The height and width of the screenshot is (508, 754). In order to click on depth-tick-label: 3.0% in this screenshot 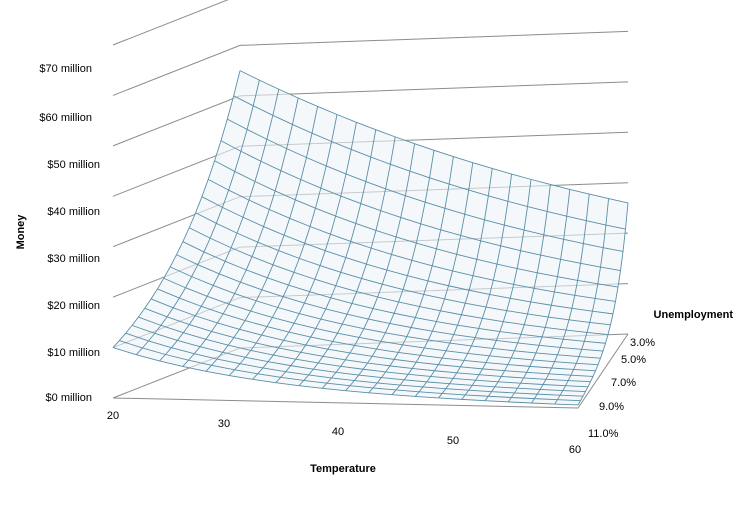, I will do `click(642, 343)`.